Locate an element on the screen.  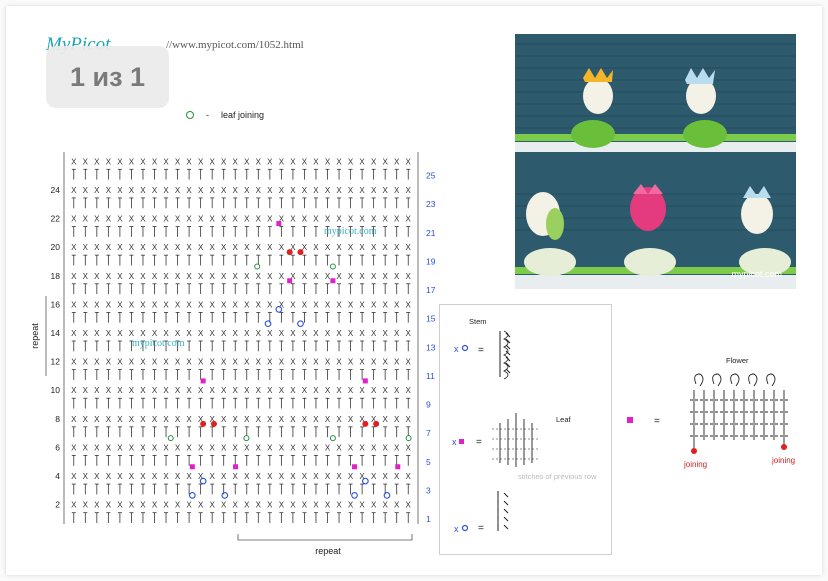
page-counter: 1 из 1 is located at coordinates (107, 77).